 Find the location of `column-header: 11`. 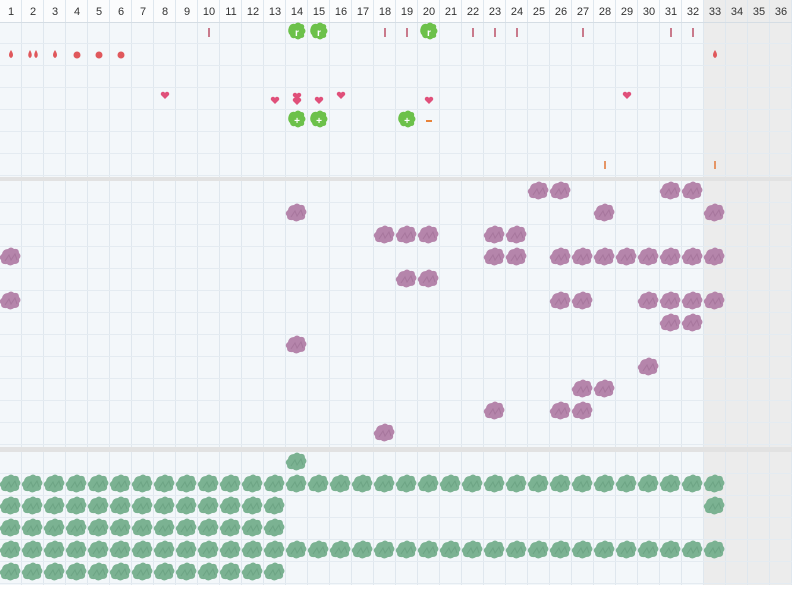

column-header: 11 is located at coordinates (230, 12).